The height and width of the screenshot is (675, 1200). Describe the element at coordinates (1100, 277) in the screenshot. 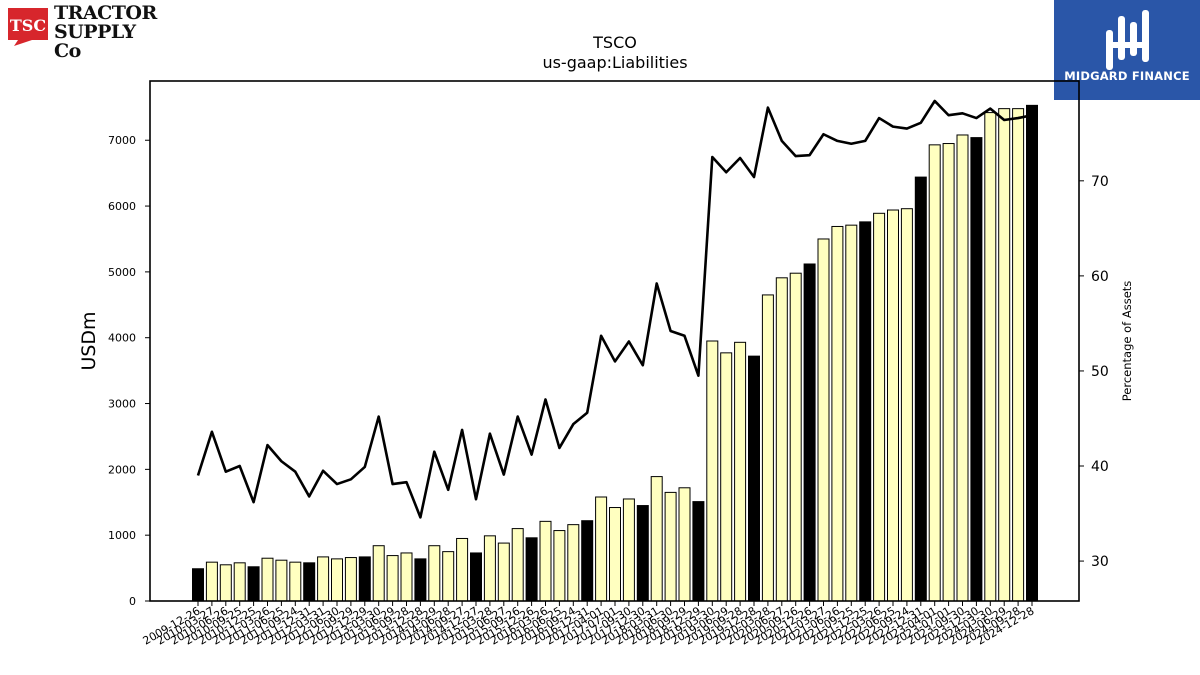

I see `y2-tick-label: 60` at that location.